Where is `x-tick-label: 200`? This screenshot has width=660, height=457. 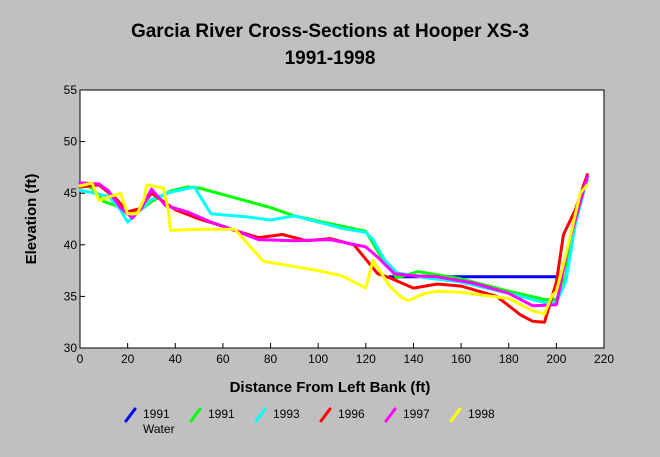 x-tick-label: 200 is located at coordinates (556, 359).